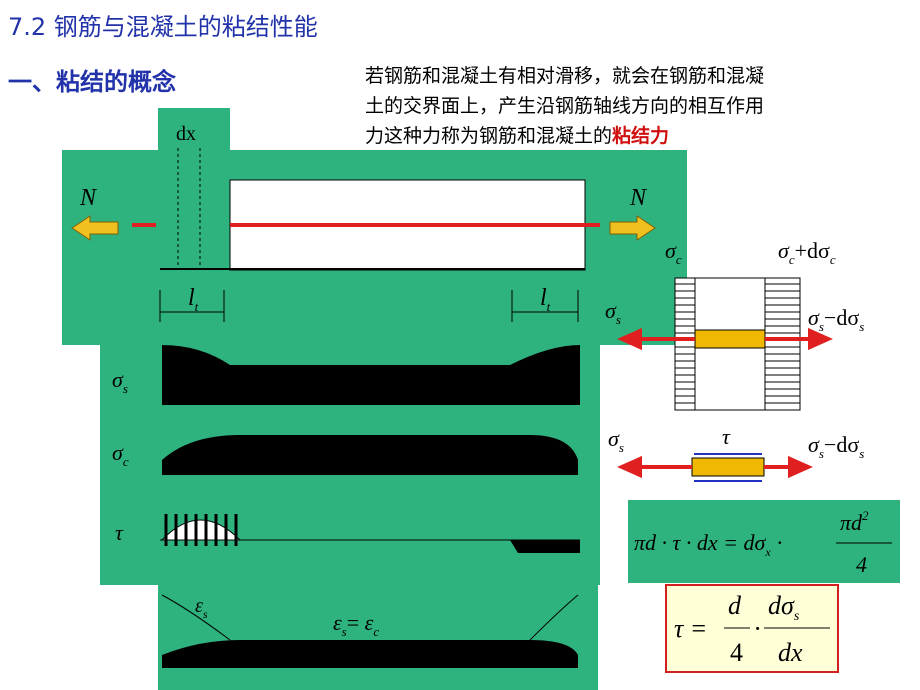  I want to click on small-arrows, so click(715, 467).